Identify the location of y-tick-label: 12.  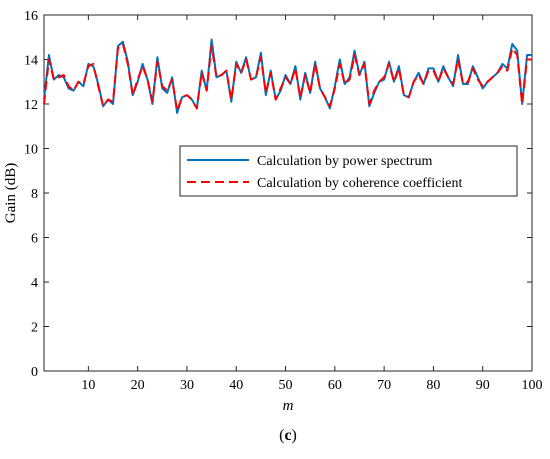
(31, 105).